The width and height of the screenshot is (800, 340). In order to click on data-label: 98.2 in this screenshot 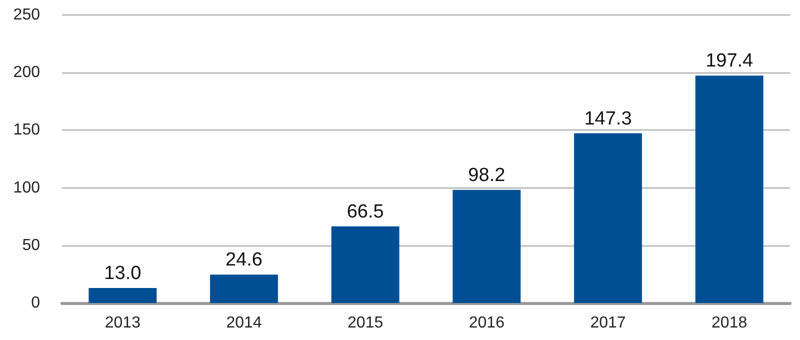, I will do `click(487, 175)`.